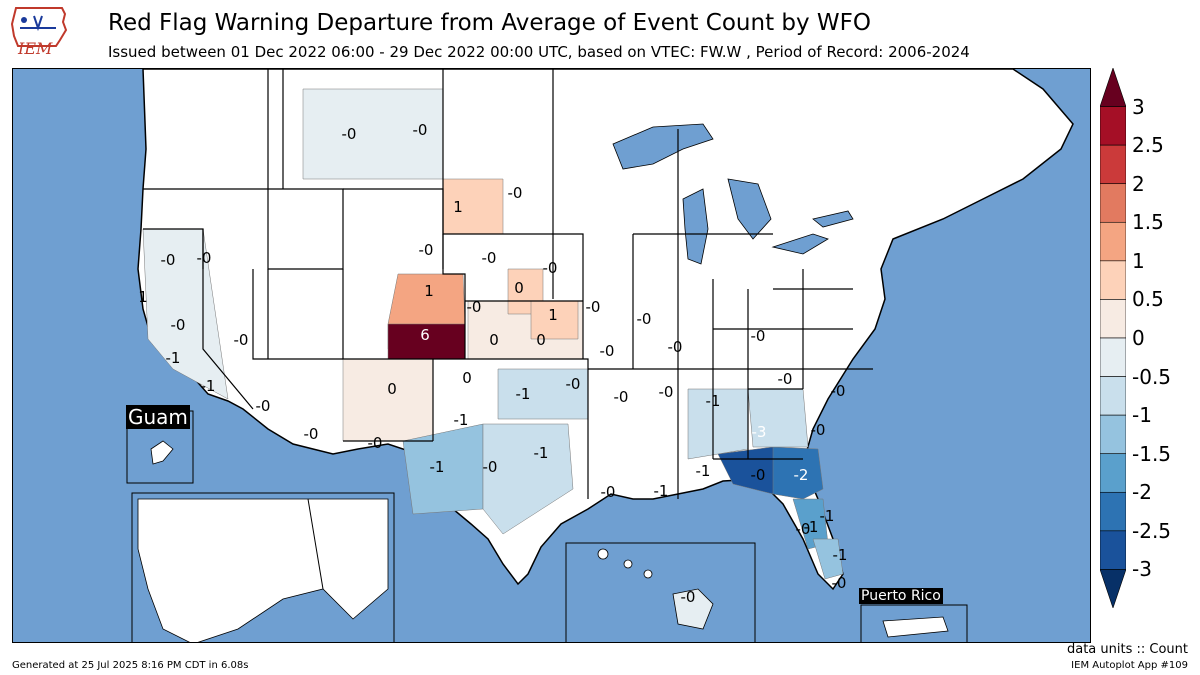 The width and height of the screenshot is (1200, 675). I want to click on lake-superior, so click(663, 146).